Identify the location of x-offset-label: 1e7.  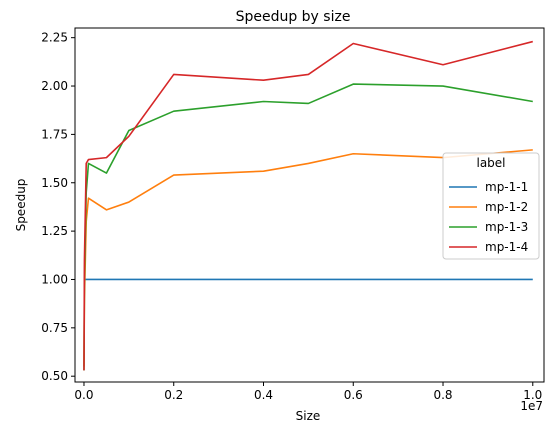
(531, 406).